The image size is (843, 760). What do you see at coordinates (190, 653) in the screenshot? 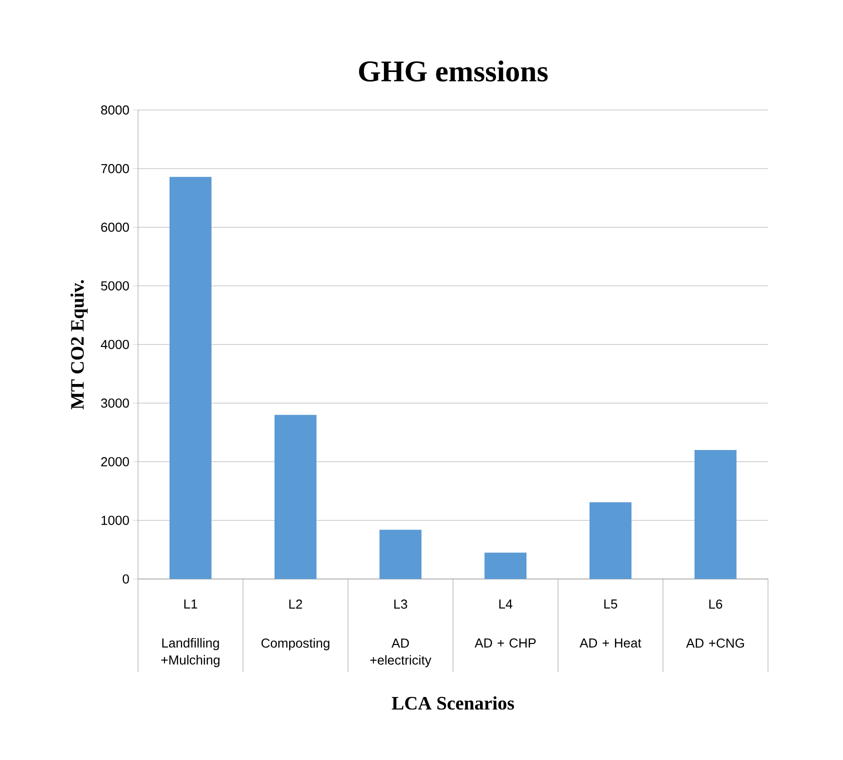
I see `text: Landfilling +Mulching` at bounding box center [190, 653].